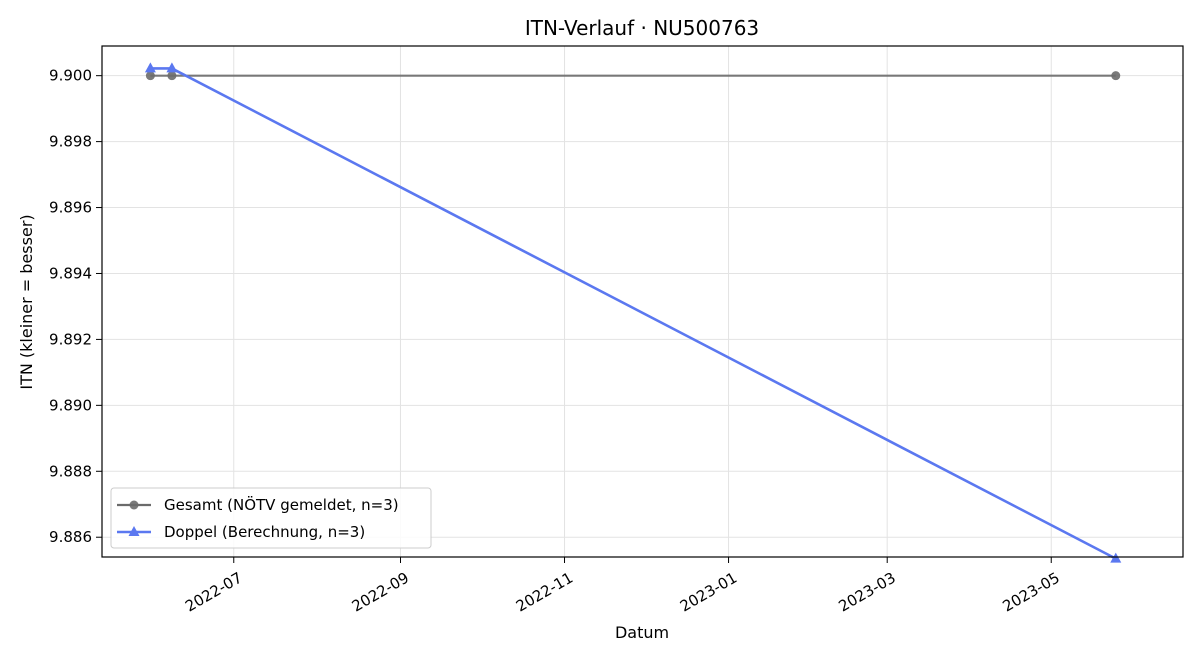 The height and width of the screenshot is (660, 1200). I want to click on y-tick-label: 9.890, so click(70, 405).